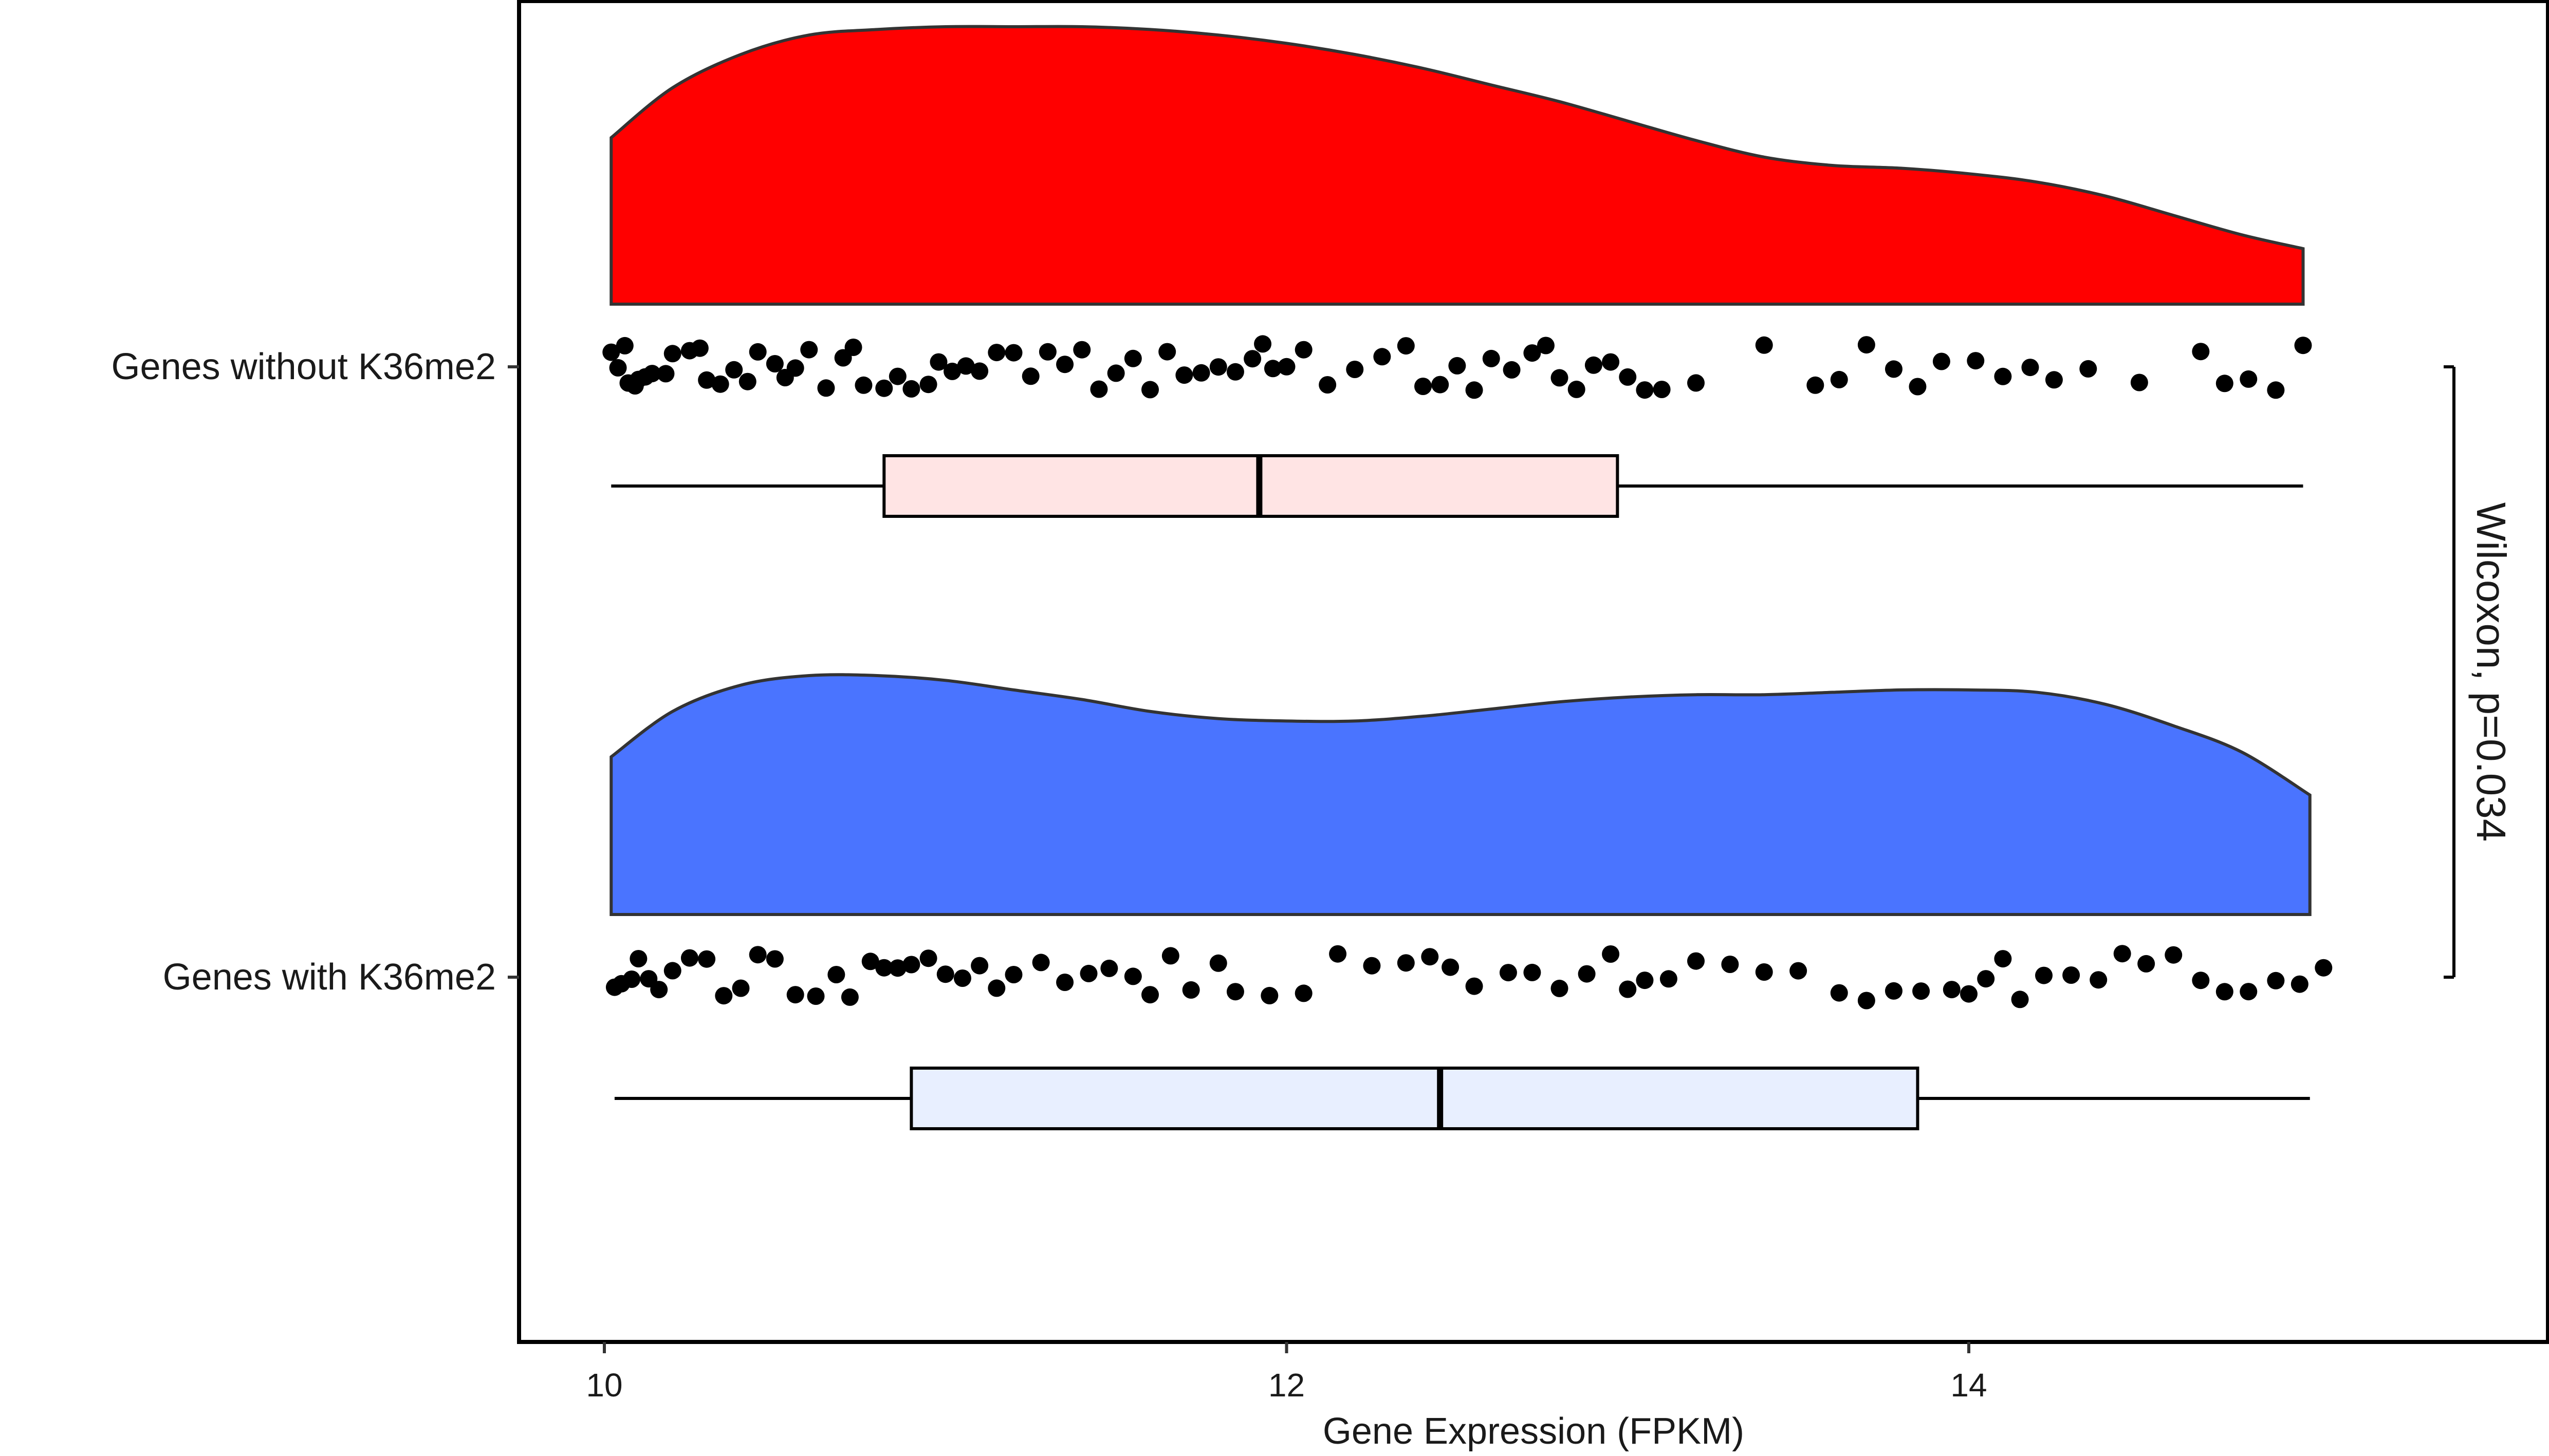 This screenshot has height=1456, width=2549. Describe the element at coordinates (1533, 1431) in the screenshot. I see `x-axis-title: Gene Expression (FPKM)` at that location.